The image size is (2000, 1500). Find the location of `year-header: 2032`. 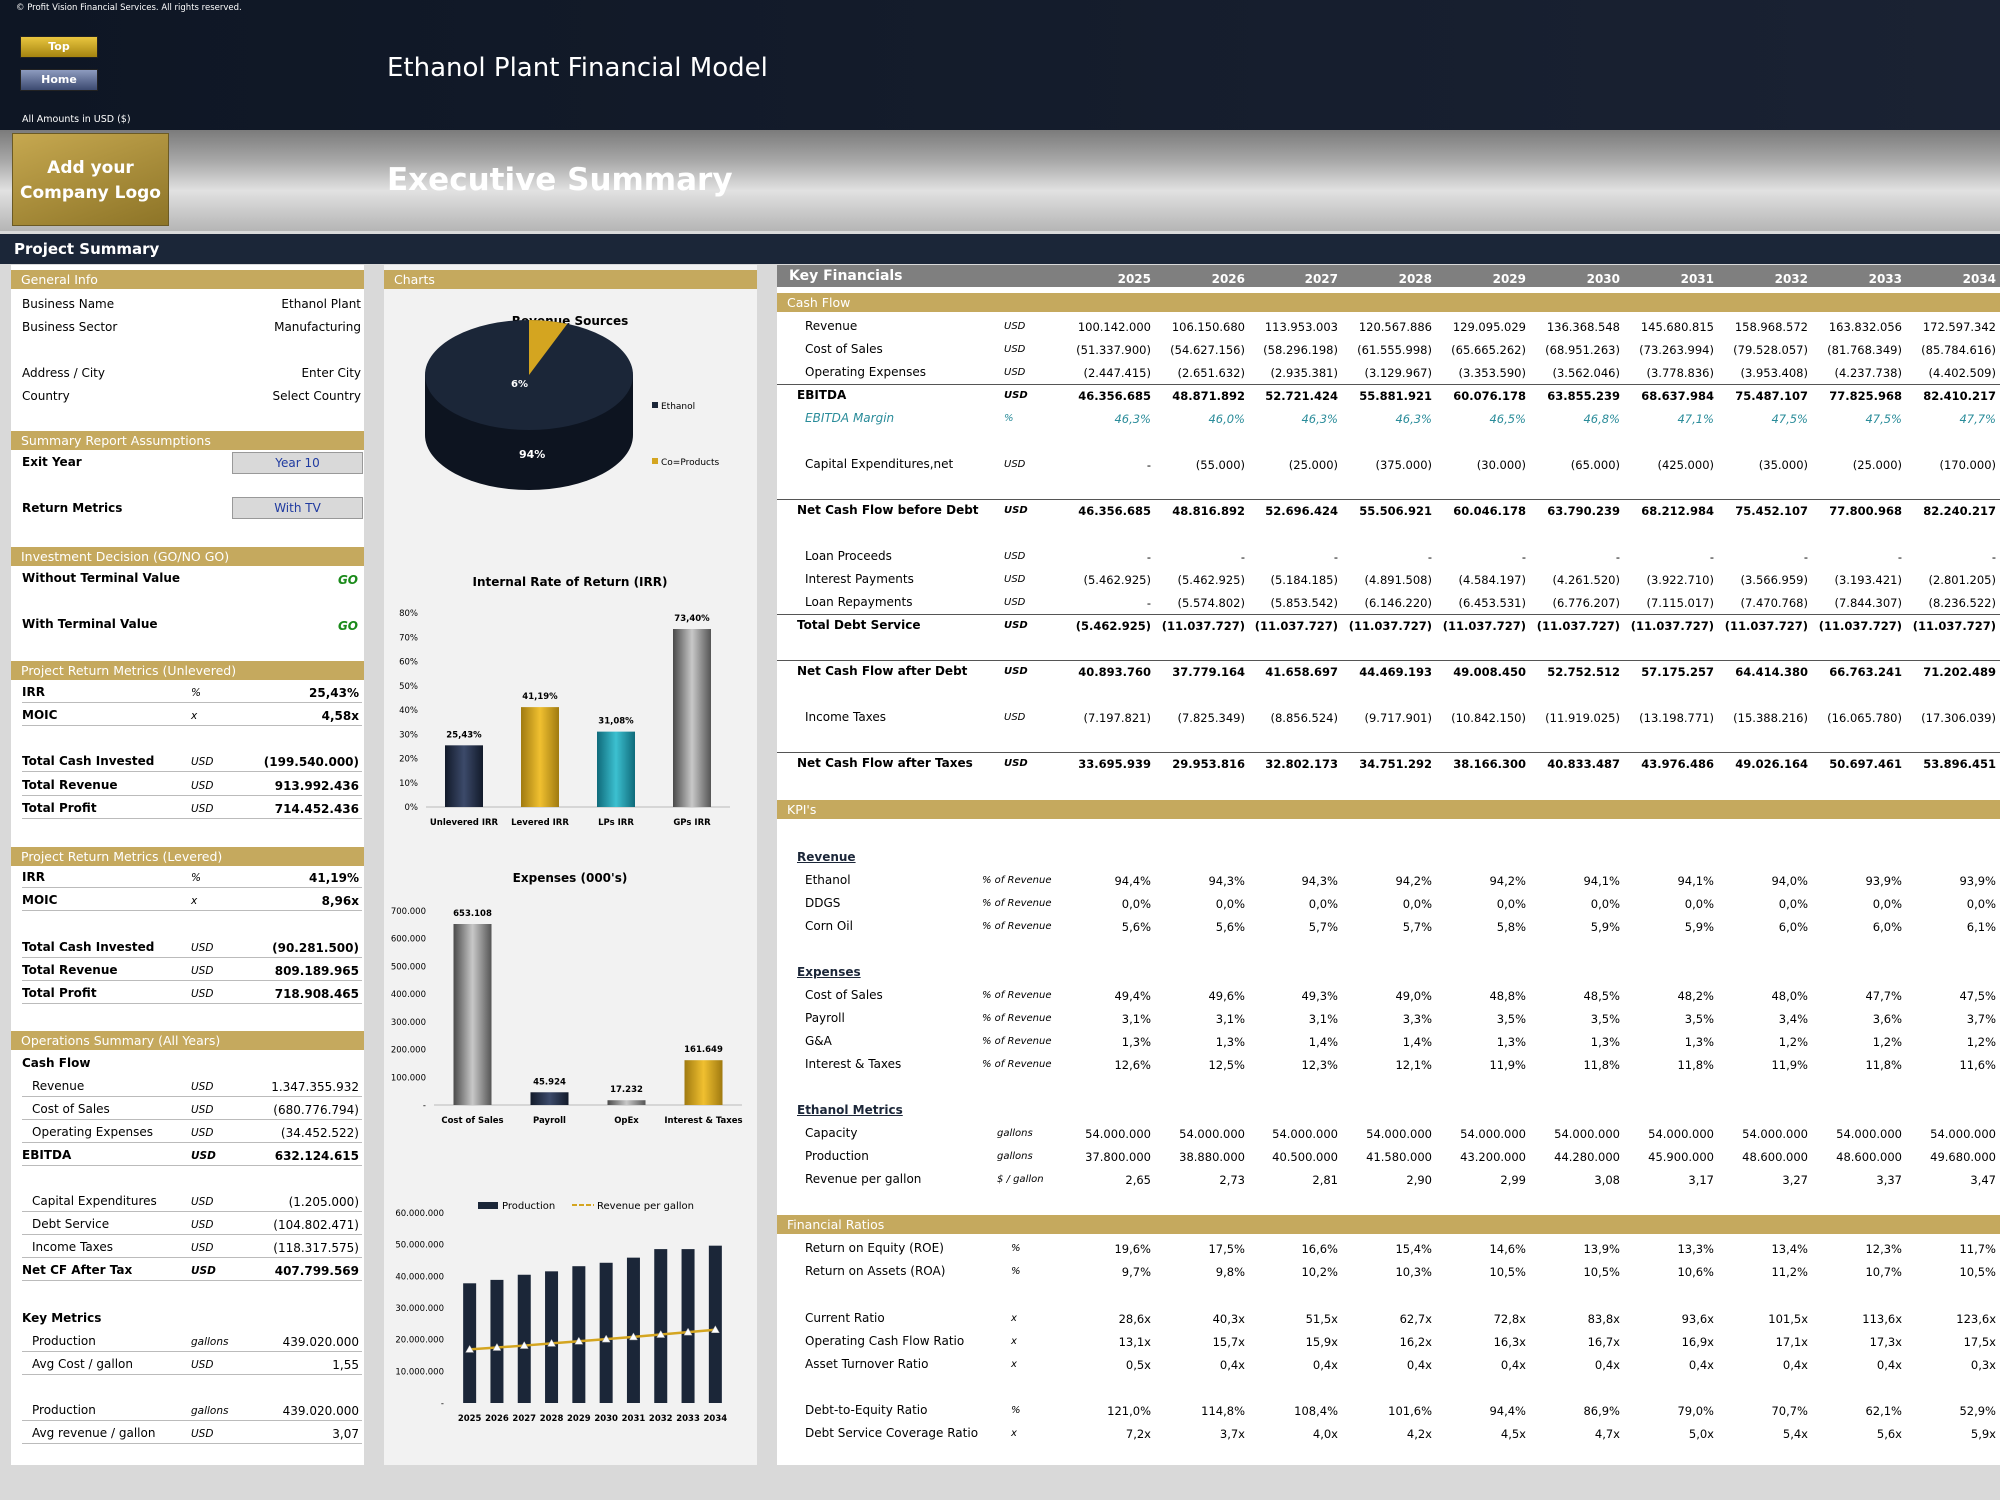

year-header: 2032 is located at coordinates (1791, 279).